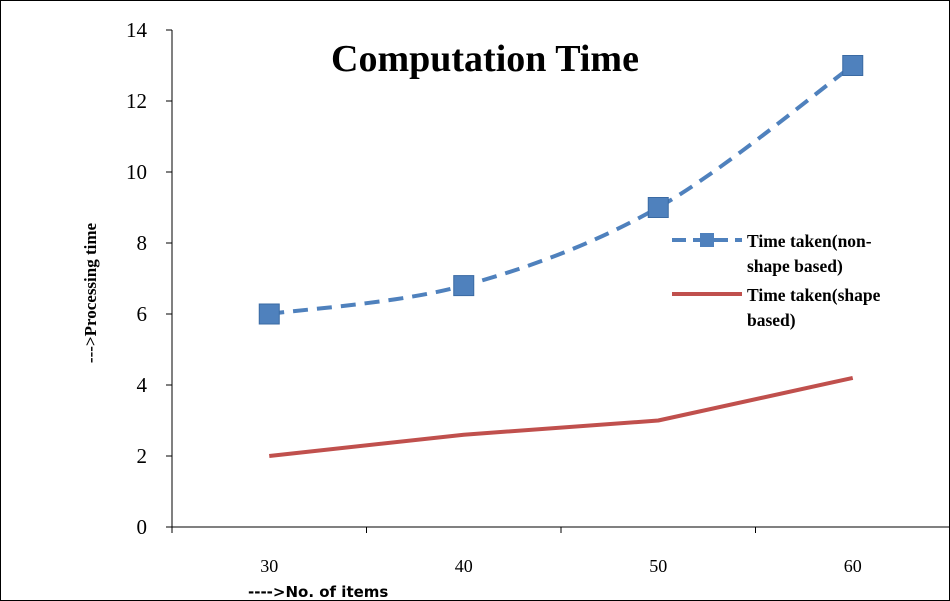 The height and width of the screenshot is (601, 950). I want to click on y-axis-label: --->Processing time, so click(90, 292).